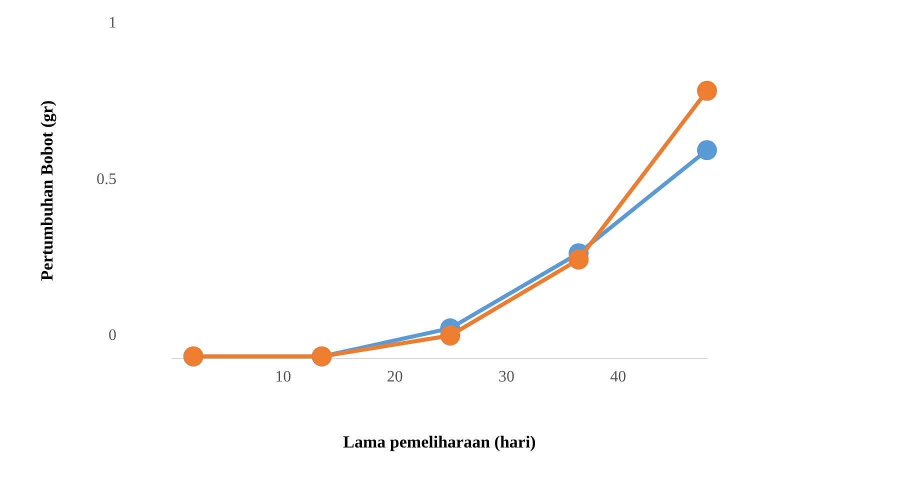 The height and width of the screenshot is (495, 898). I want to click on y-tick-label: 1, so click(112, 23).